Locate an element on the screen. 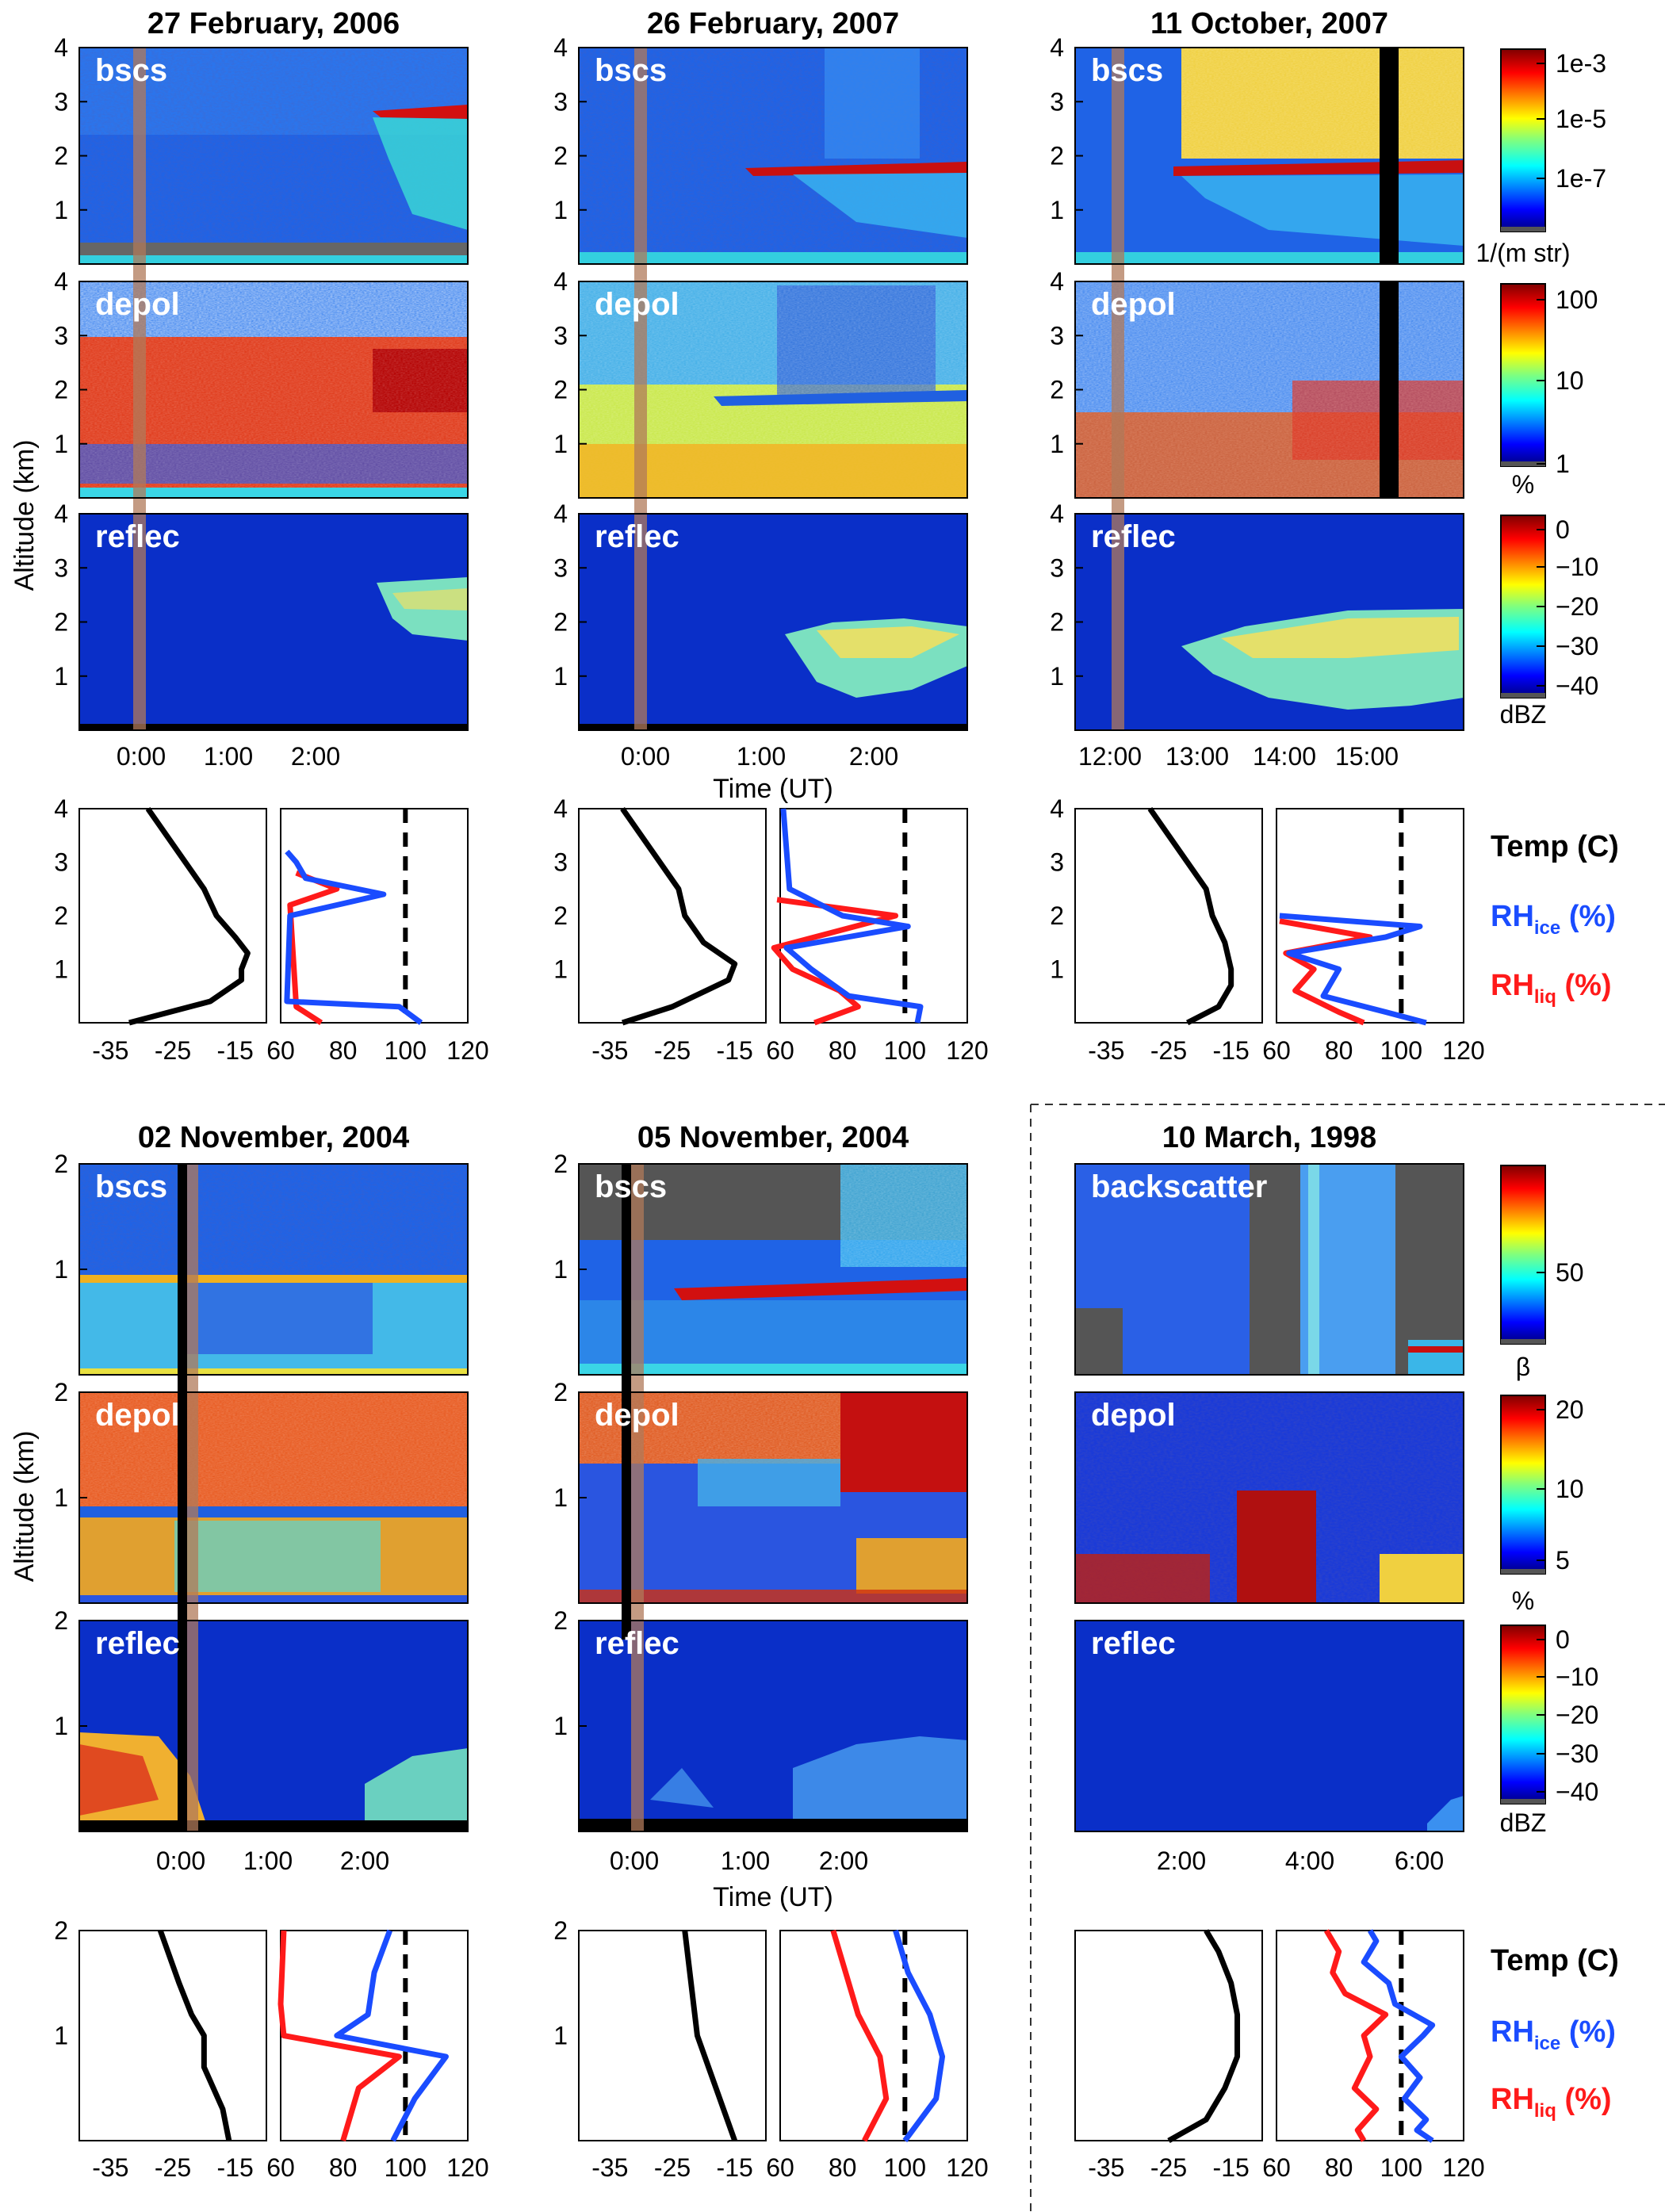 Image resolution: width=1665 pixels, height=2212 pixels. colorbar: 20 10 5% is located at coordinates (1542, 1505).